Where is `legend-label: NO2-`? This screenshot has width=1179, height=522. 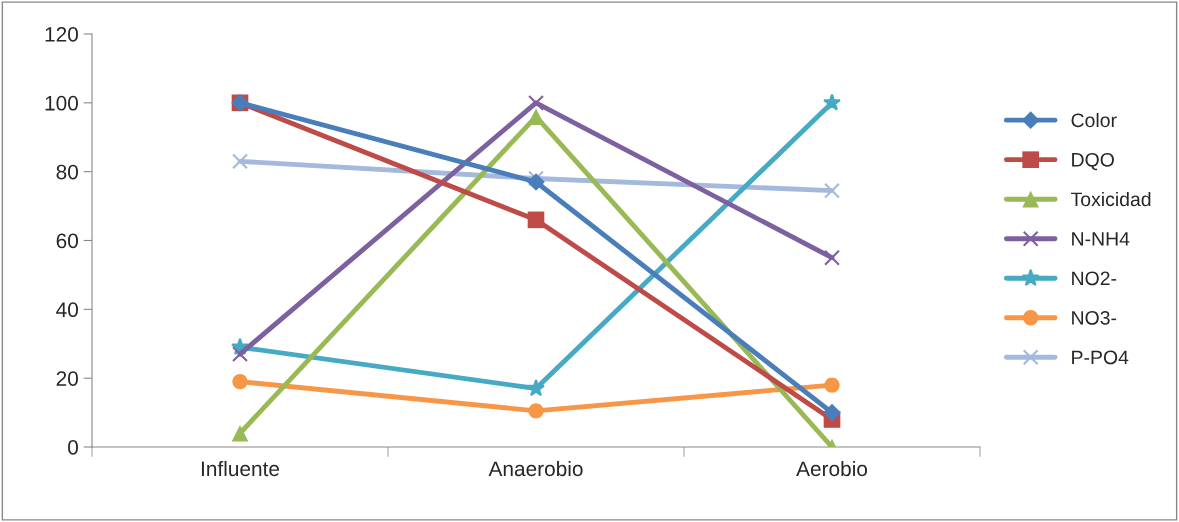
legend-label: NO2- is located at coordinates (1094, 278).